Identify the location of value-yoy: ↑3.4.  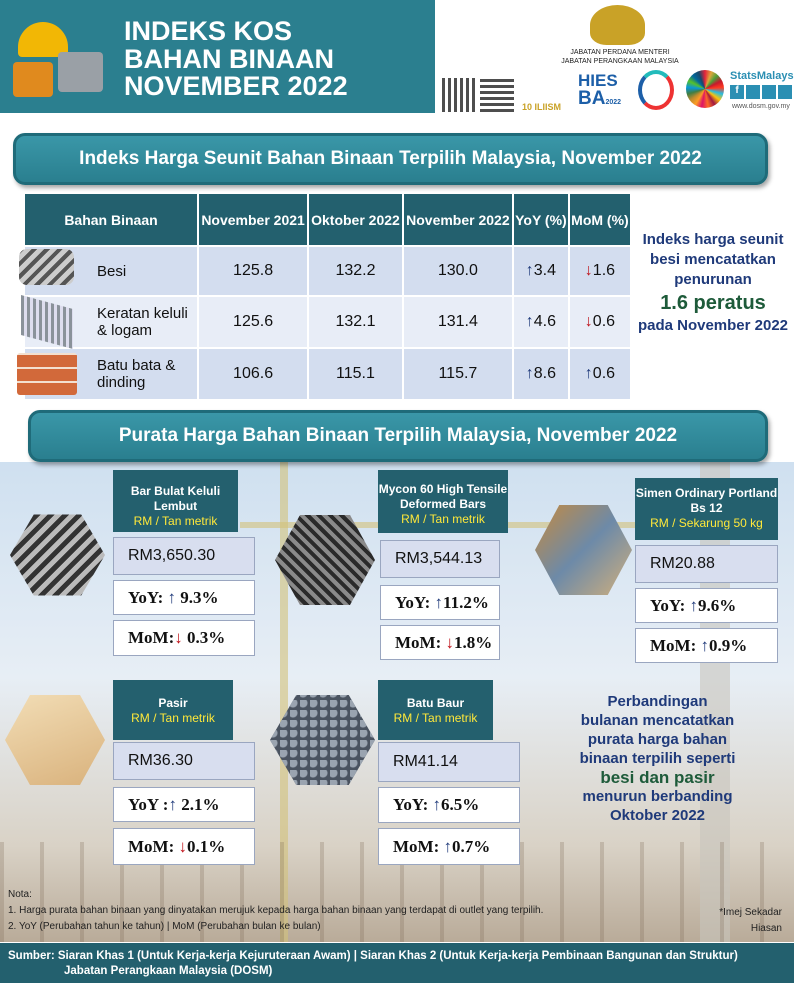
(540, 271).